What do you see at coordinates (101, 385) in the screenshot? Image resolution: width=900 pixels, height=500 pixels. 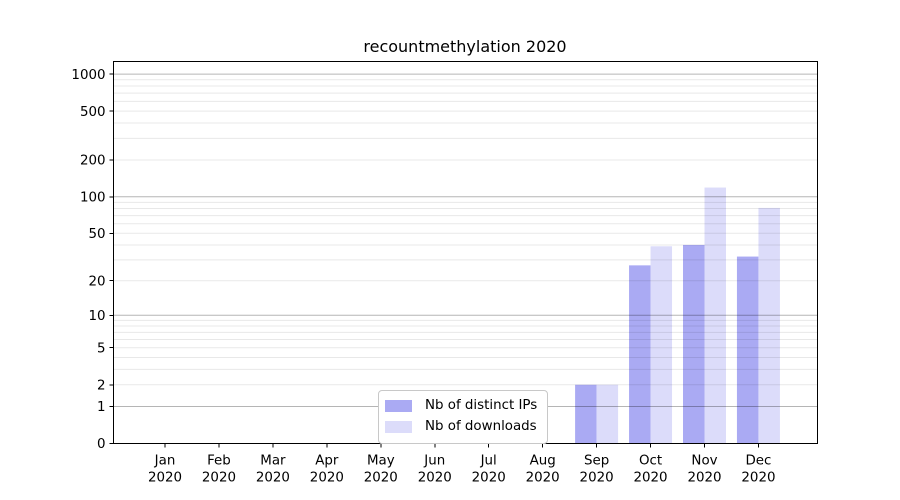 I see `y-tick-label: 2` at bounding box center [101, 385].